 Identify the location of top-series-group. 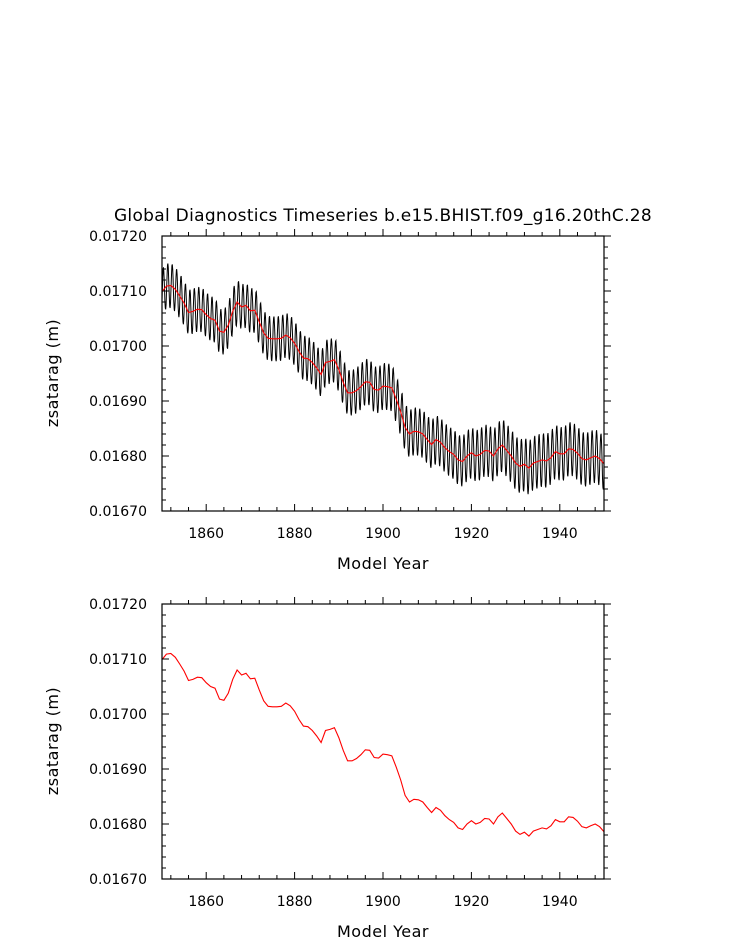
(383, 379).